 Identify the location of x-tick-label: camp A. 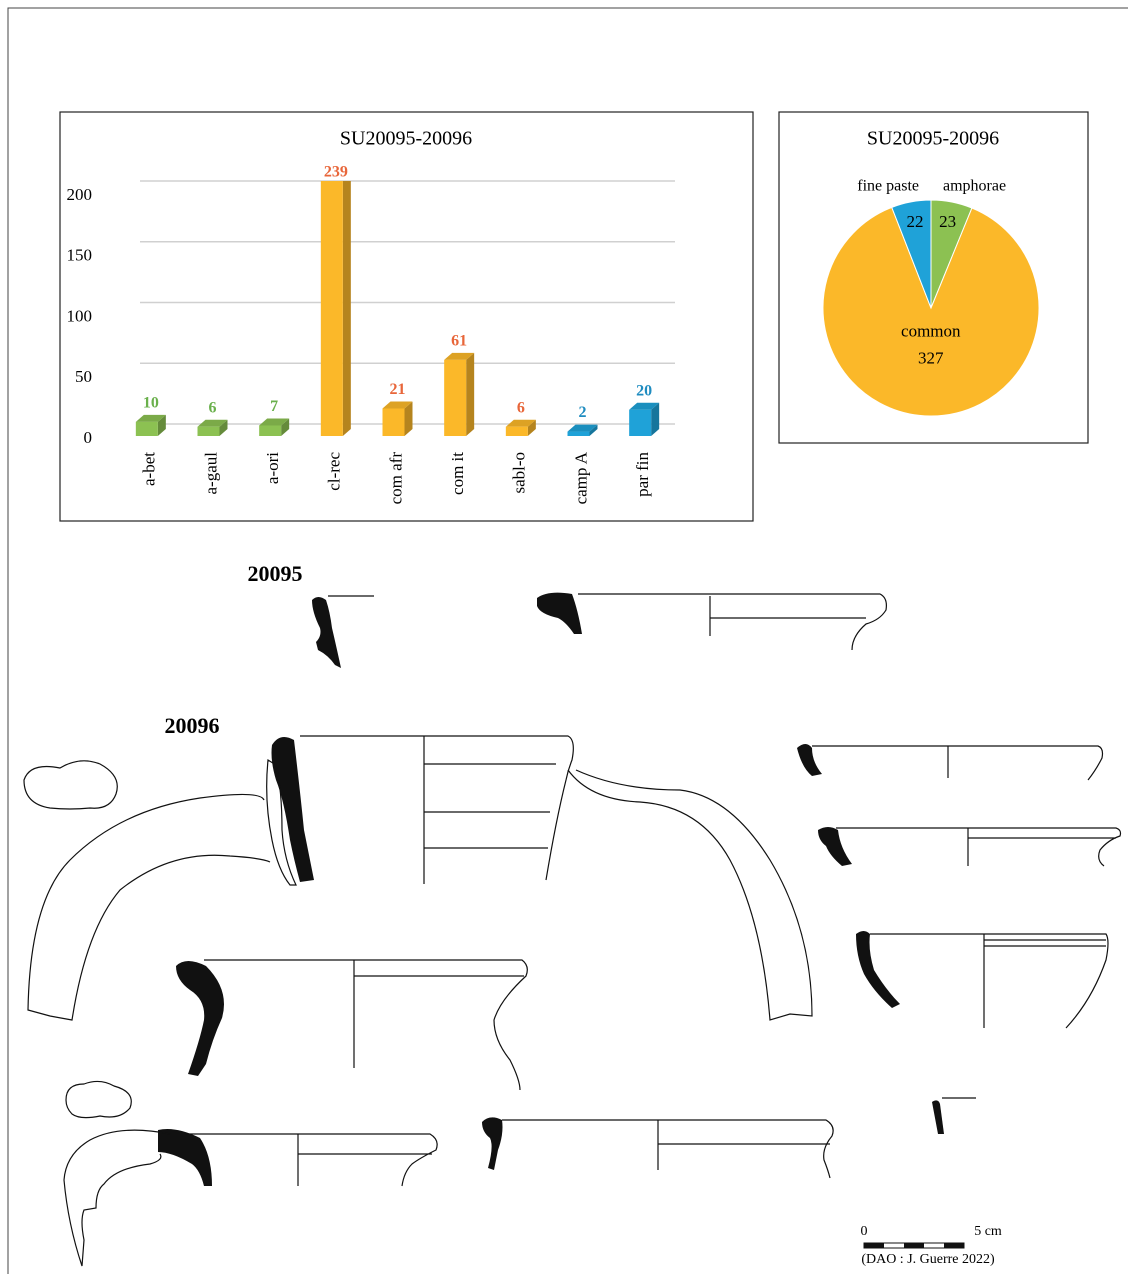
(580, 477).